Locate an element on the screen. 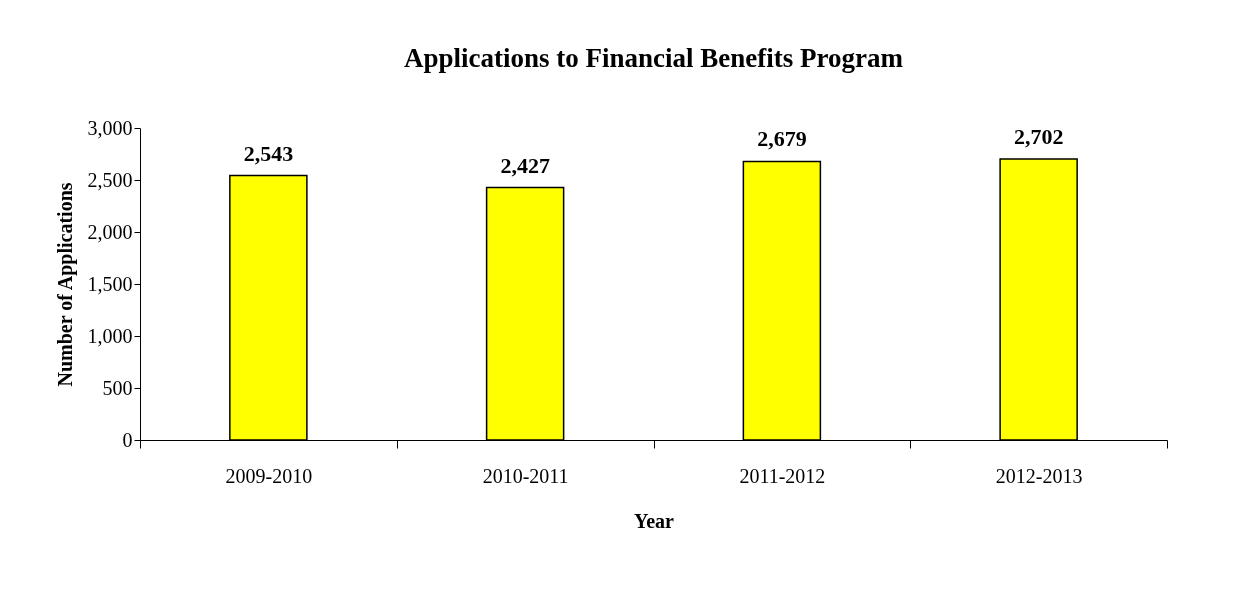  y-tick-label: 0 is located at coordinates (127, 439).